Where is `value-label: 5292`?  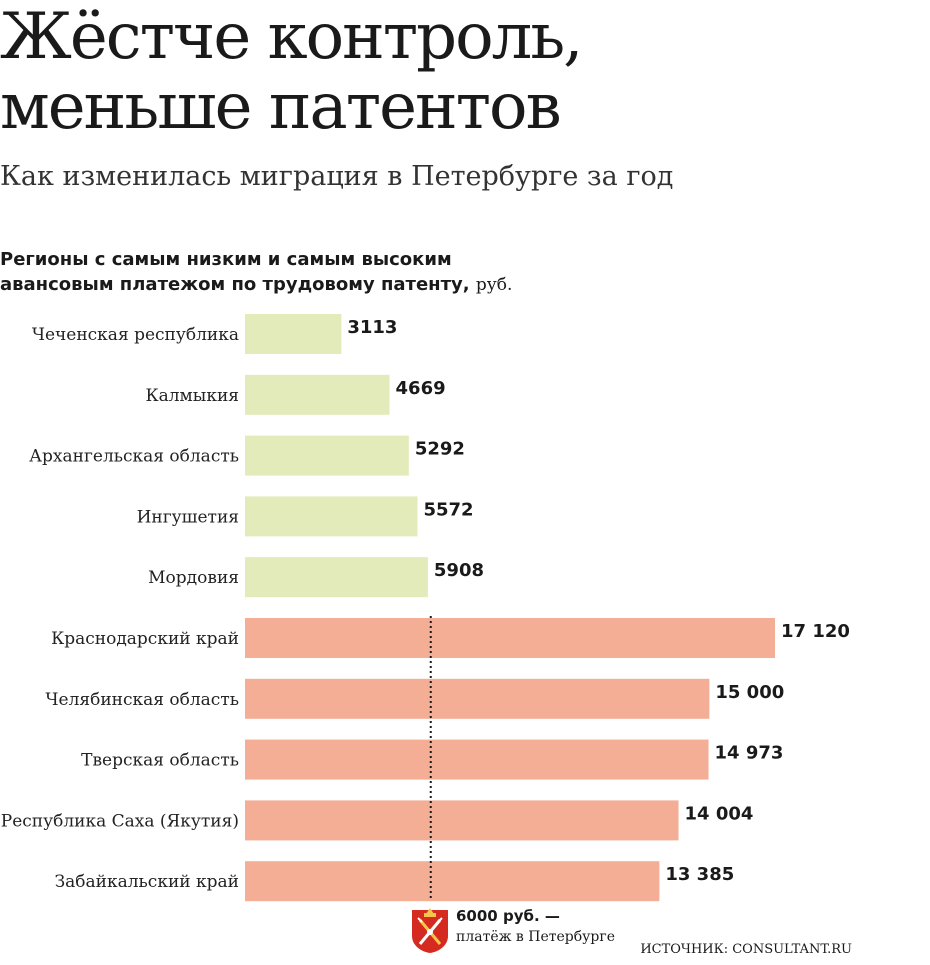
value-label: 5292 is located at coordinates (440, 449).